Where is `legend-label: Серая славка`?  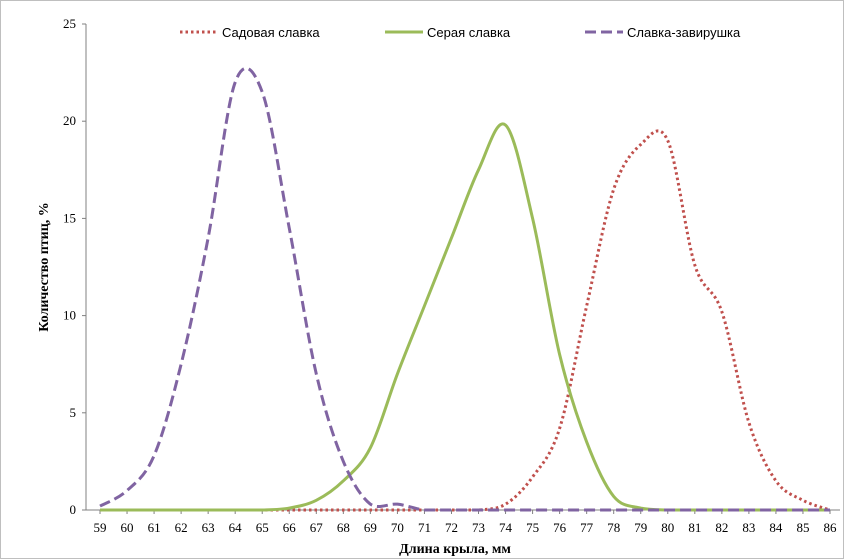 legend-label: Серая славка is located at coordinates (469, 32).